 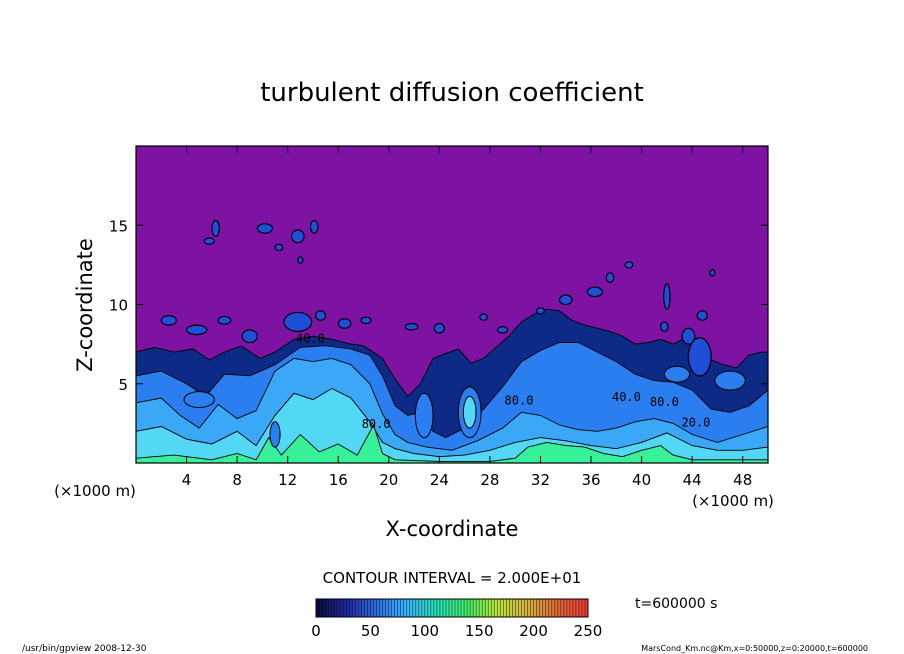 I want to click on colorbar-tick-label: 0, so click(x=316, y=631).